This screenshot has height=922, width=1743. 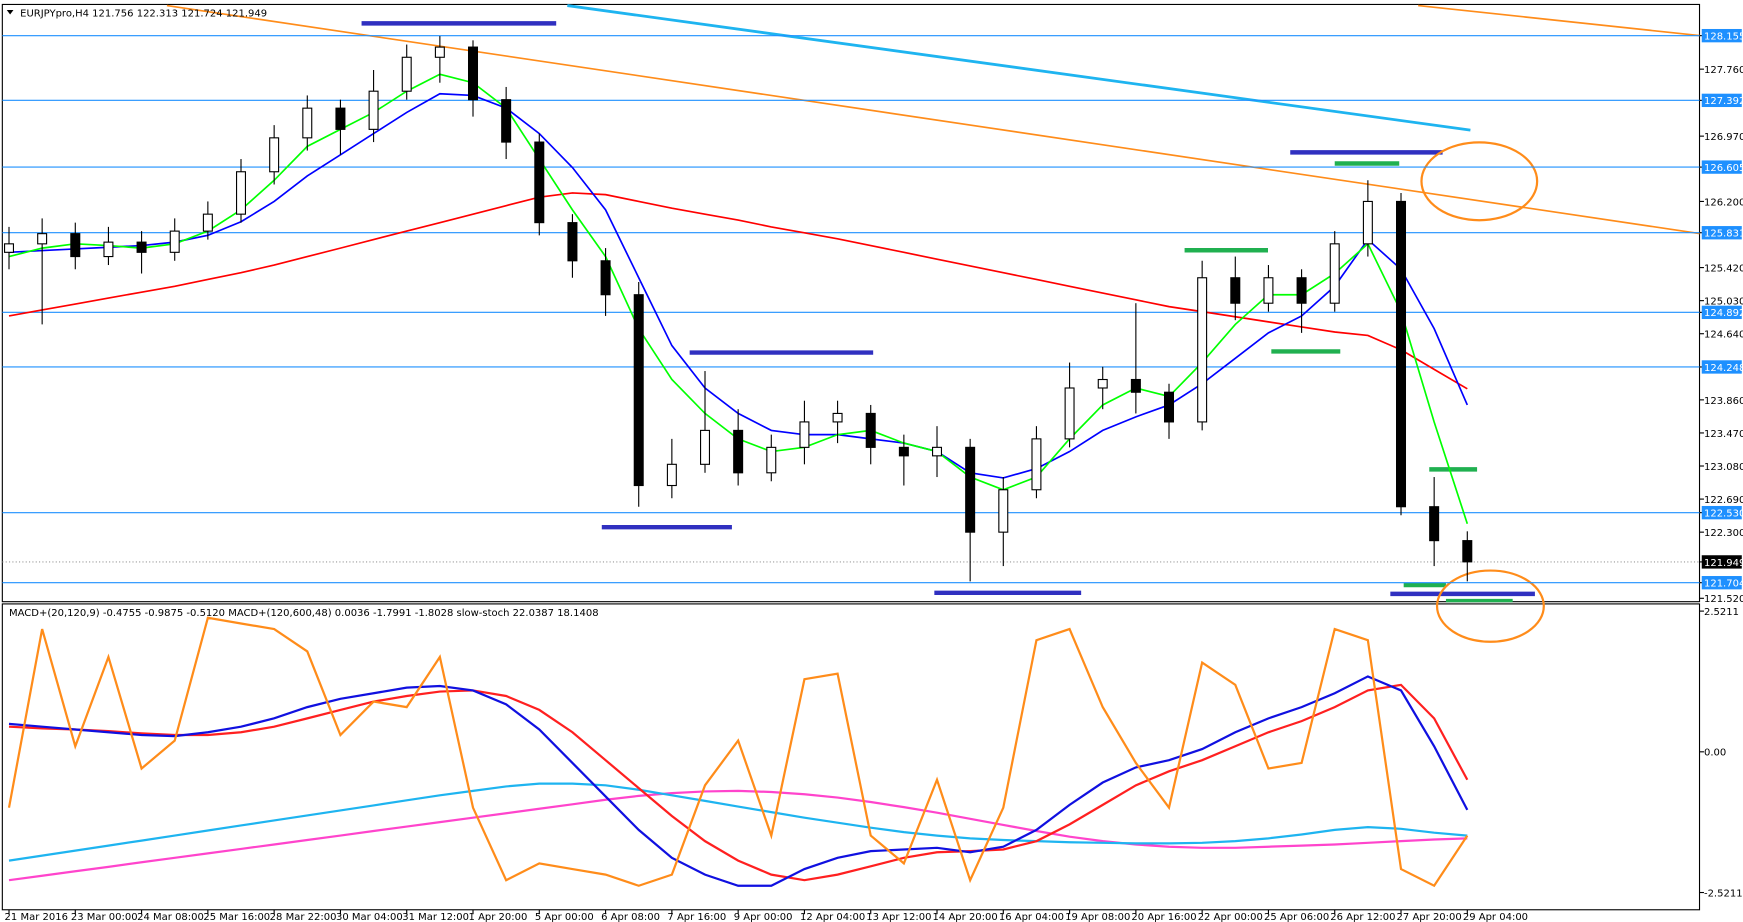 I want to click on current-price-bg, so click(x=1721, y=562).